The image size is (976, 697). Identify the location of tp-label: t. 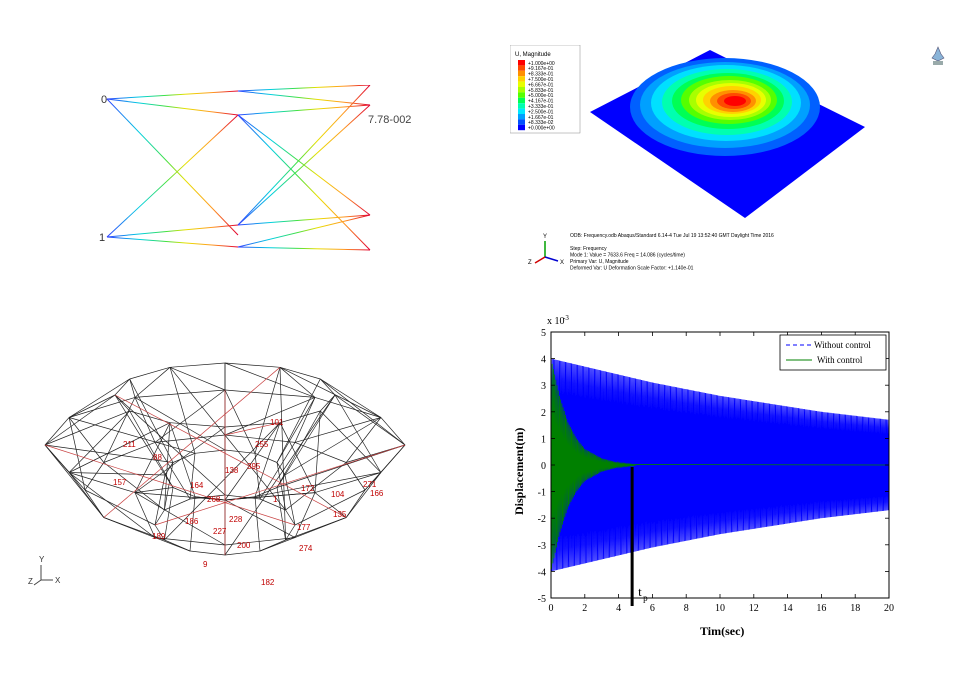
(640, 591).